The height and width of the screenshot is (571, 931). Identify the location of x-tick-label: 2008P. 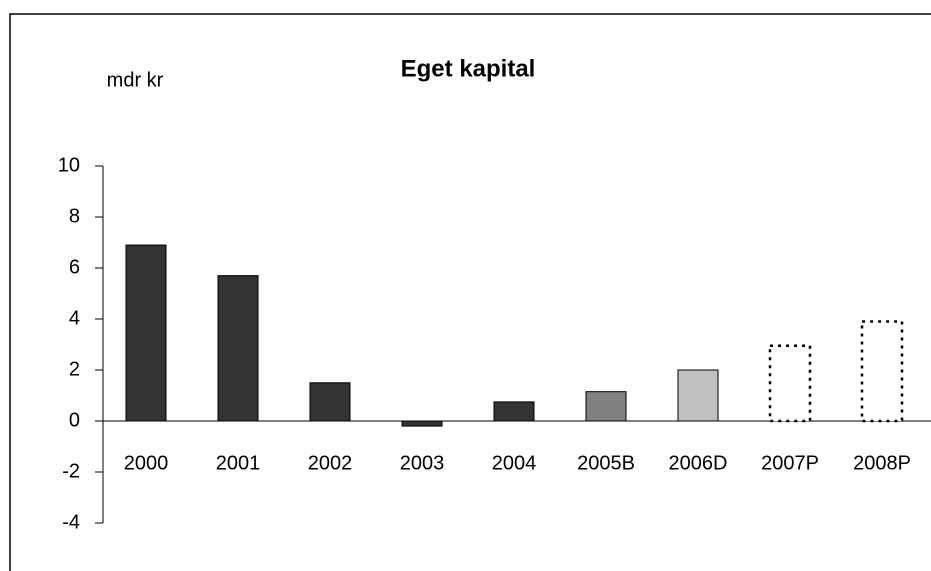
(882, 463).